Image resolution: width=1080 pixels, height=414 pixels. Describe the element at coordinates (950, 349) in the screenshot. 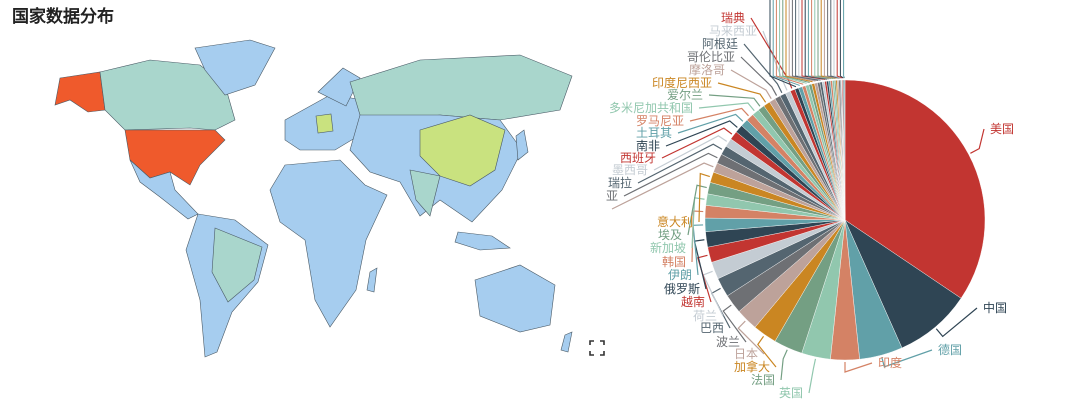

I see `pie-label: 德国` at that location.